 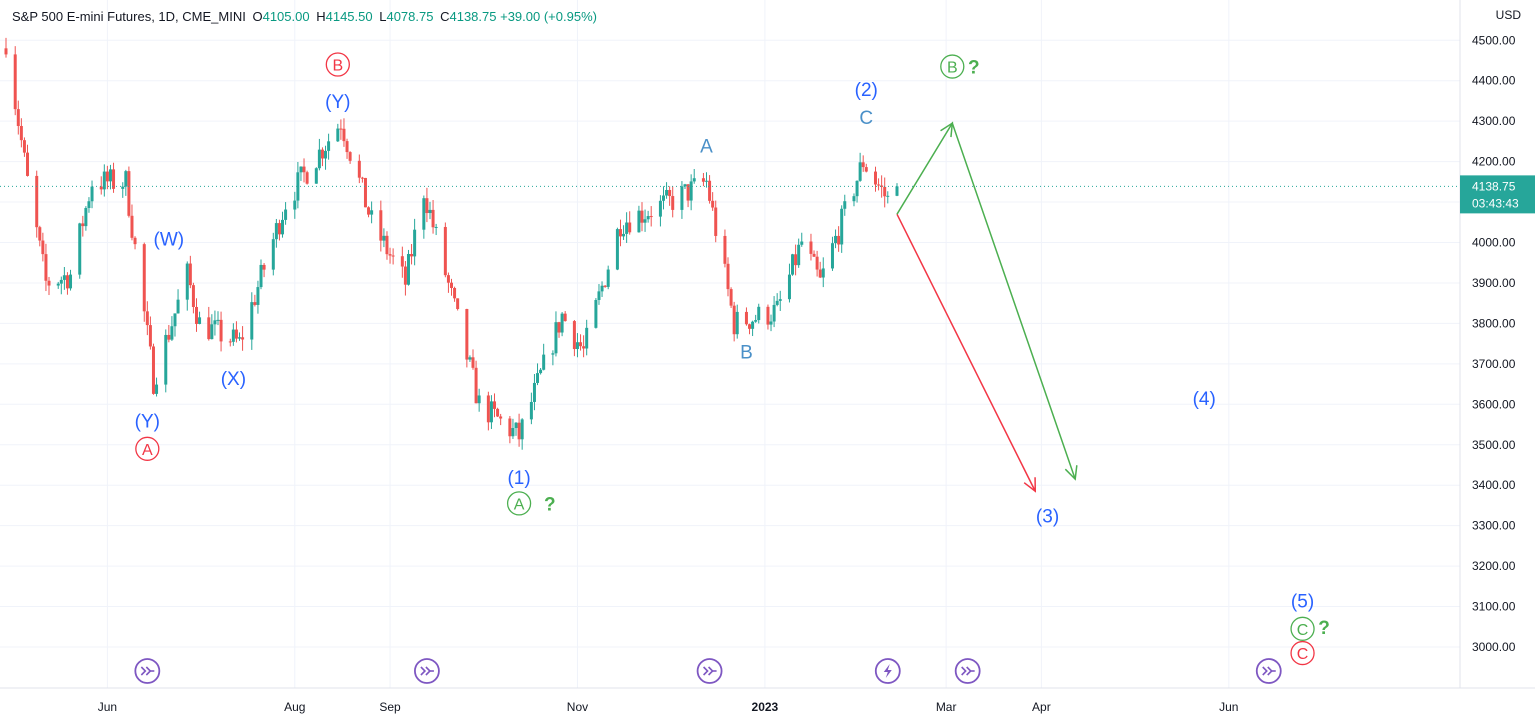 What do you see at coordinates (947, 129) in the screenshot?
I see `arrowhead-bullish` at bounding box center [947, 129].